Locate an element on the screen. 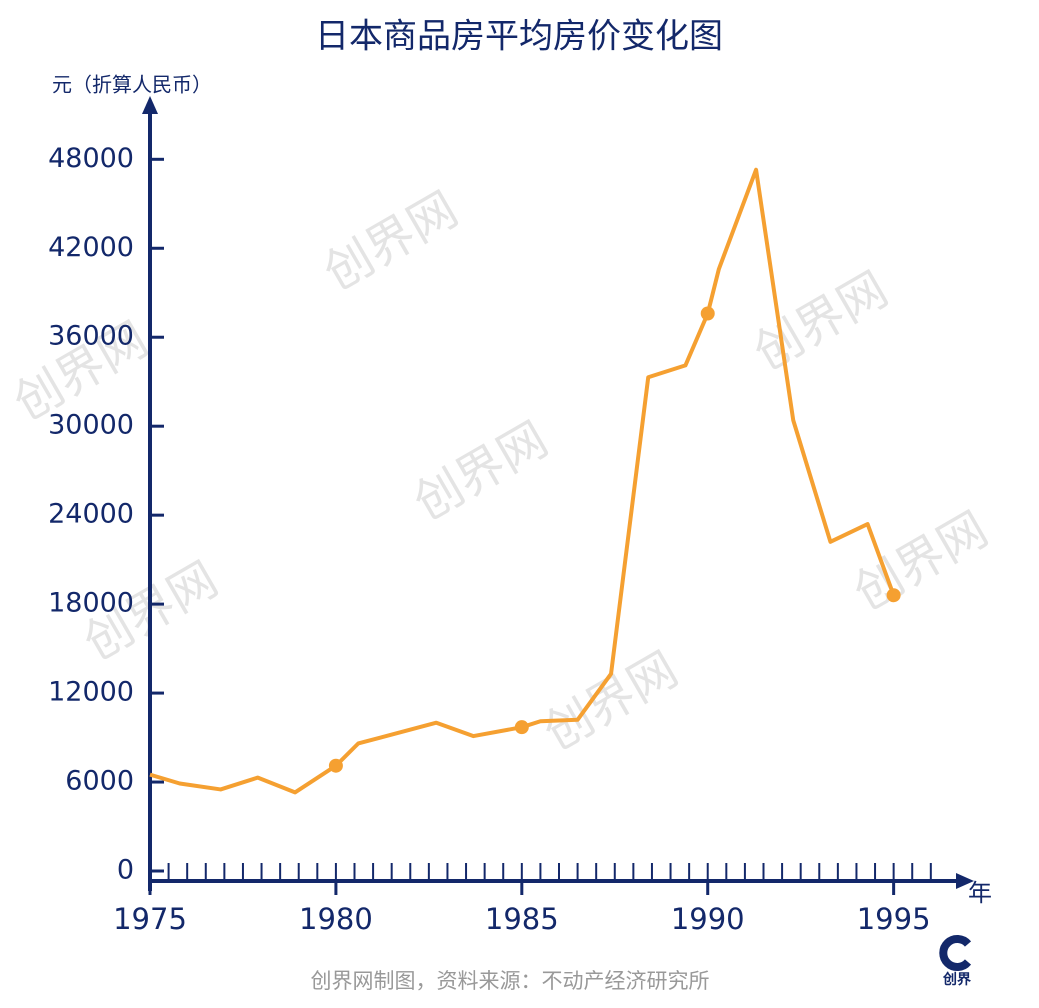  y-tick-label: 12000 is located at coordinates (91, 692).